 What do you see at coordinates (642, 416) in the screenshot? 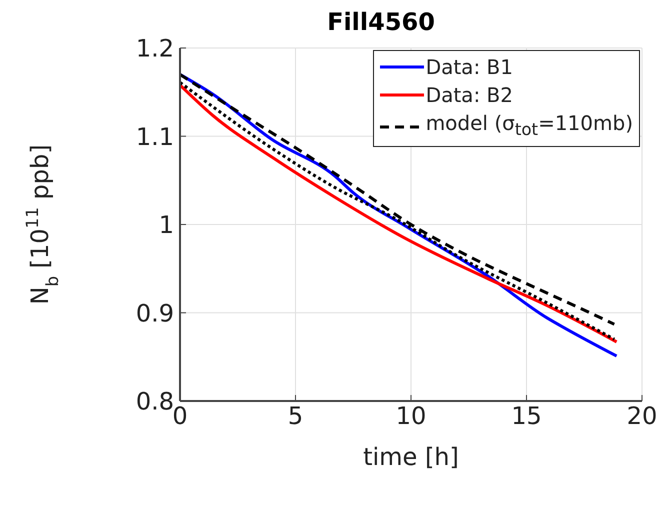
I see `x-tick-label: 20` at bounding box center [642, 416].